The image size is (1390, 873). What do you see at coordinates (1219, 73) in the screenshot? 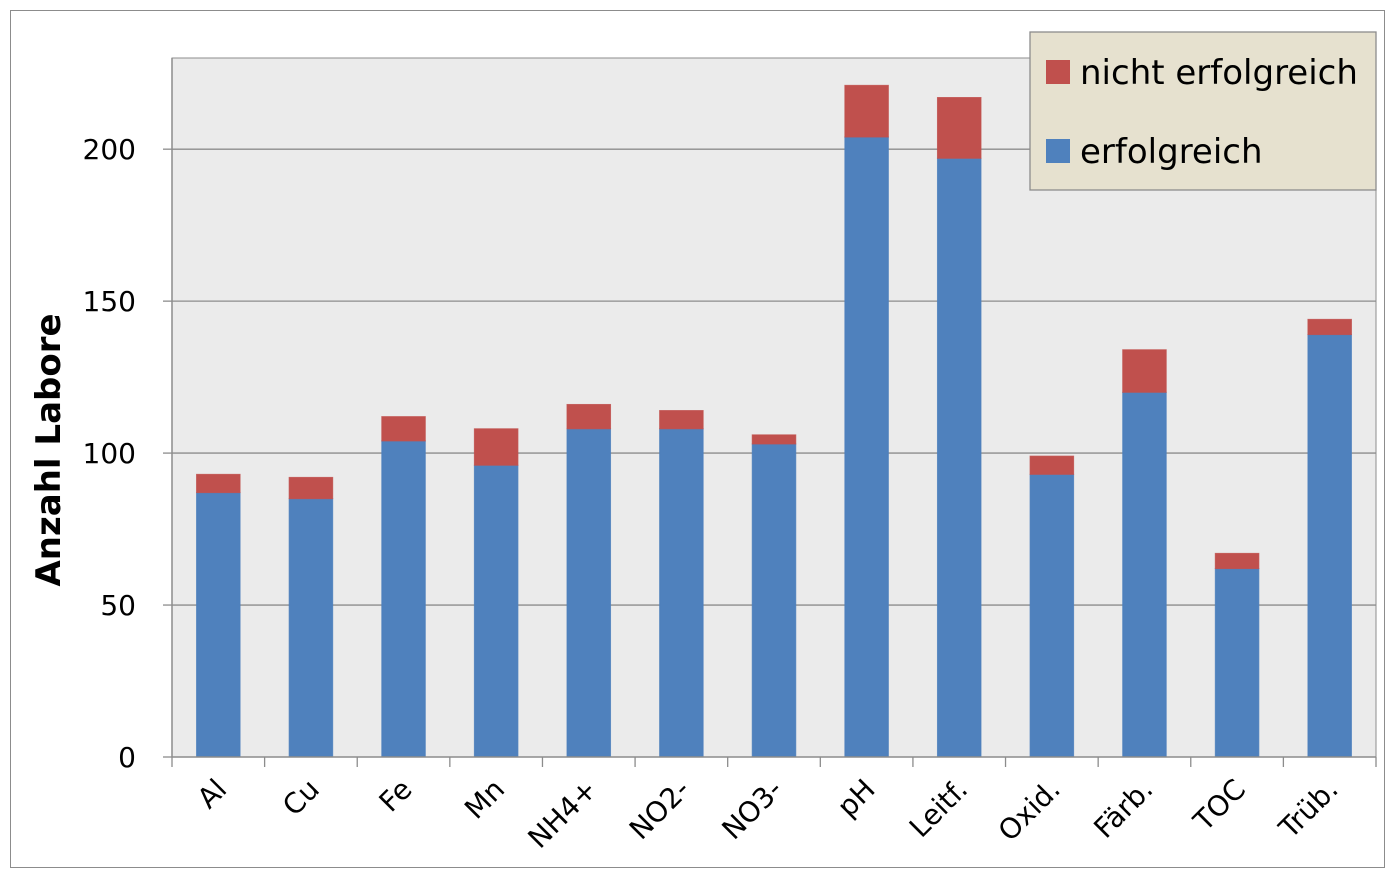
I see `legend-label-nicht-erfolgreich: nicht erfolgreich` at bounding box center [1219, 73].